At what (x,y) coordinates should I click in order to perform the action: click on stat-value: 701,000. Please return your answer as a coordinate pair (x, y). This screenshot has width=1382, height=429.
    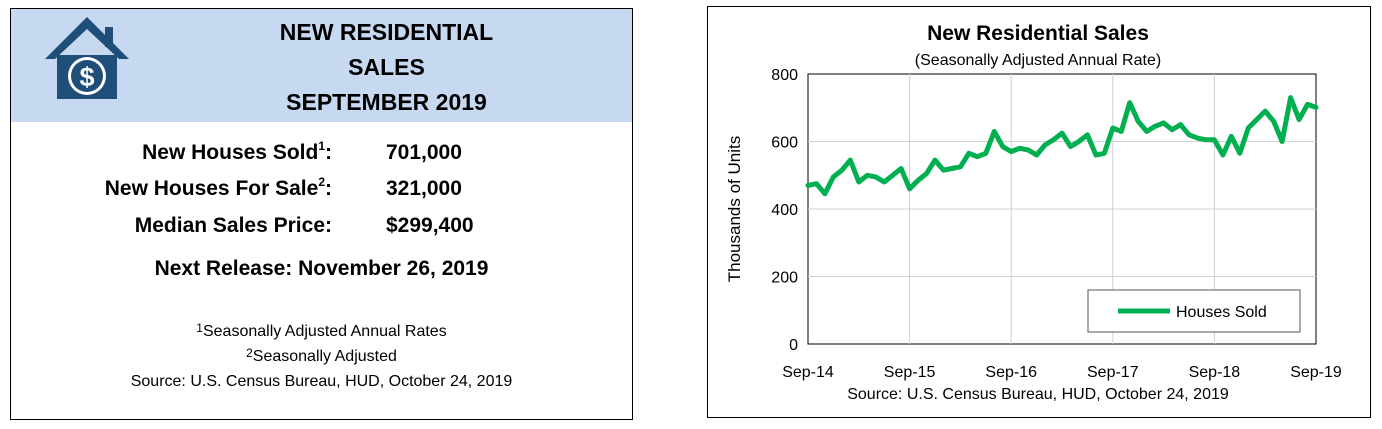
    Looking at the image, I should click on (424, 152).